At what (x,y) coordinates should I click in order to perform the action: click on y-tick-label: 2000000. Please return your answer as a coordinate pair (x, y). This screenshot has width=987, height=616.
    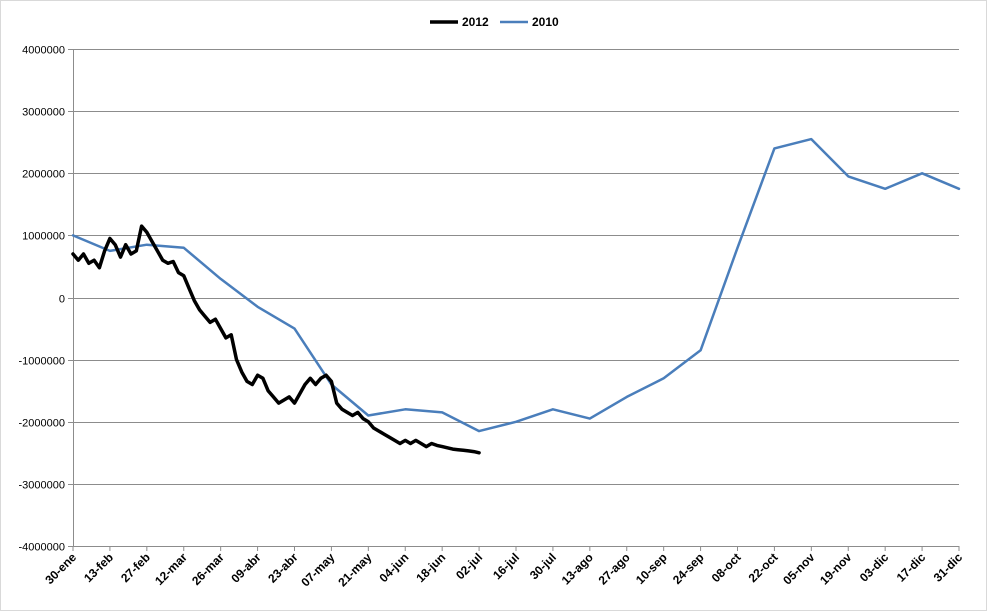
    Looking at the image, I should click on (43, 175).